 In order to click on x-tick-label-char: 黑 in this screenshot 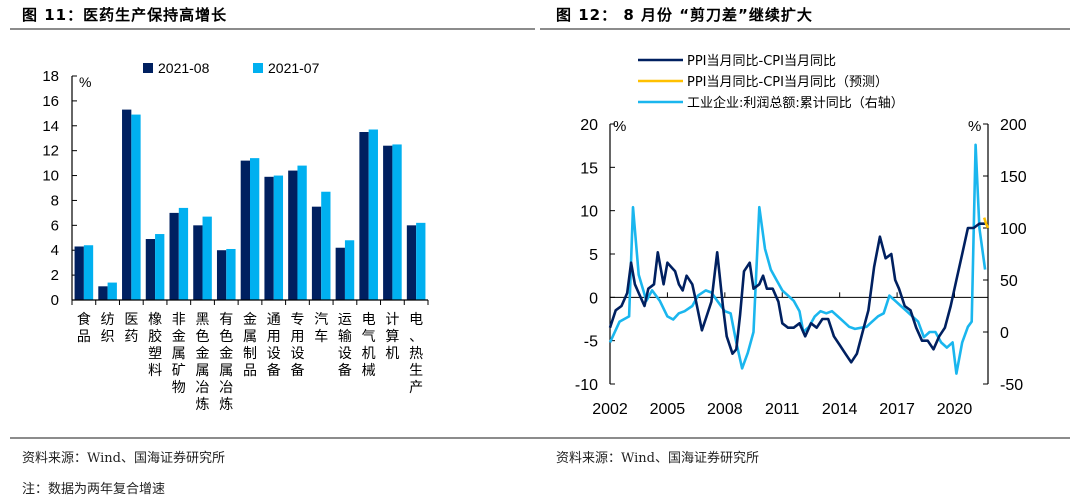, I will do `click(203, 320)`.